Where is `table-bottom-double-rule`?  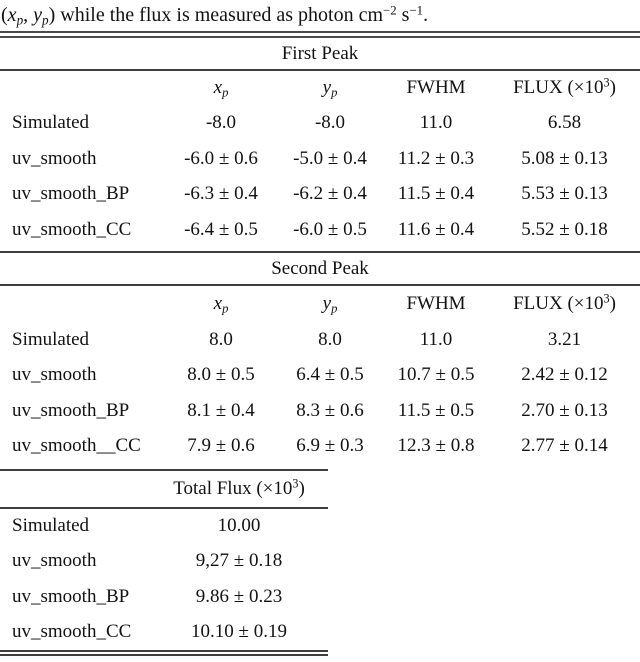
table-bottom-double-rule is located at coordinates (164, 653).